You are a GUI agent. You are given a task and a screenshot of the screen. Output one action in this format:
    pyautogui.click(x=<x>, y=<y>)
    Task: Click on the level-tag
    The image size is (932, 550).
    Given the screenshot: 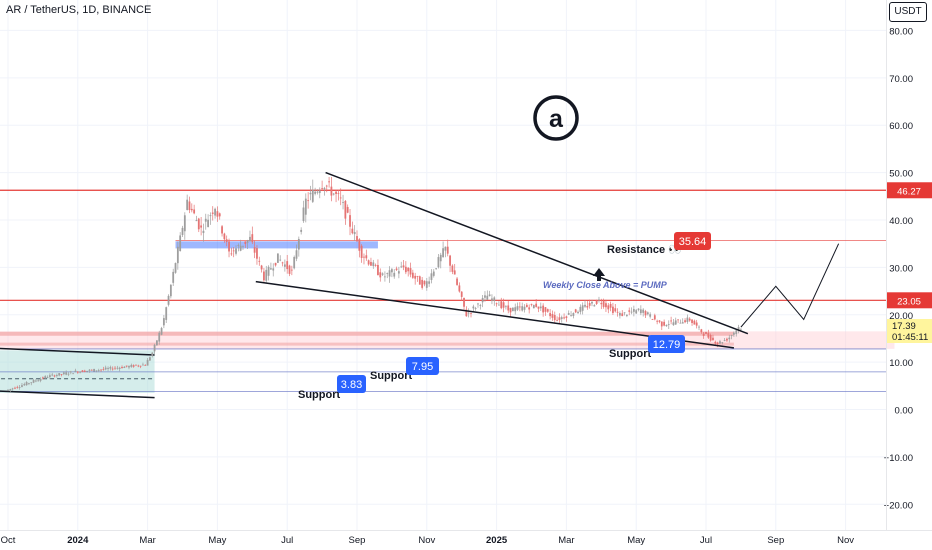 What is the action you would take?
    pyautogui.click(x=351, y=384)
    